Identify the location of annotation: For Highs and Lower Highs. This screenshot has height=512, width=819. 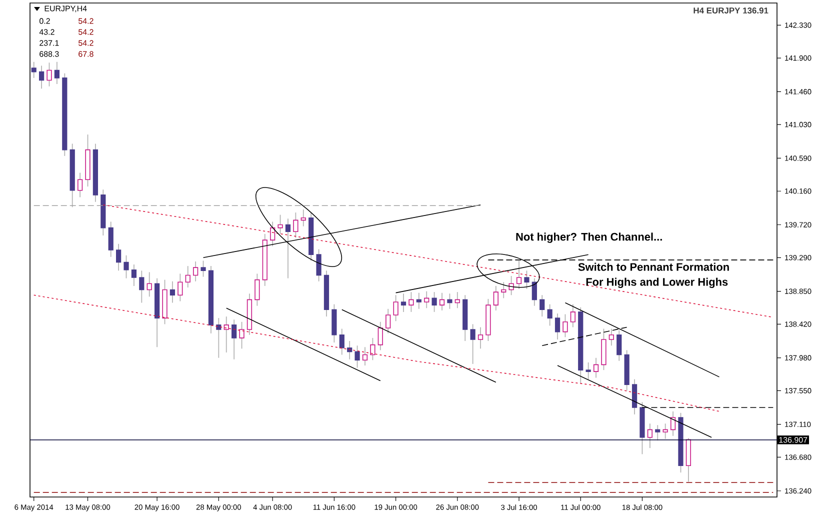
(657, 283).